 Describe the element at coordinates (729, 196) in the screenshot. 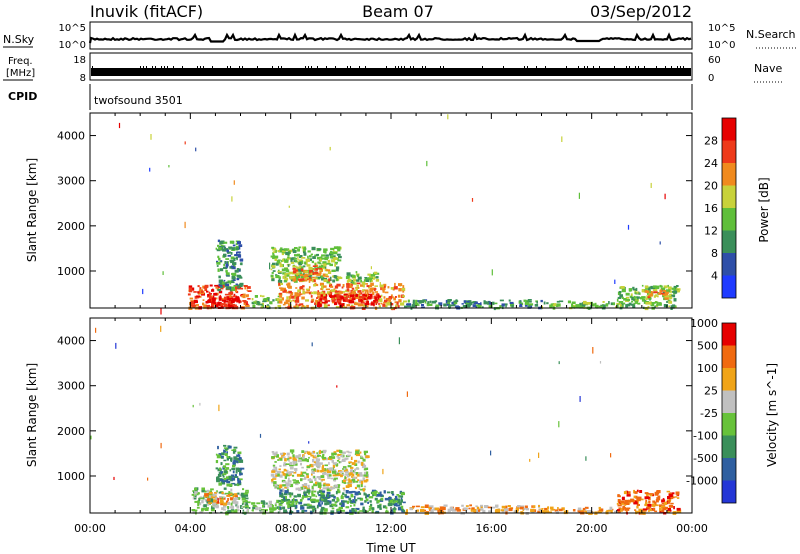

I see `power-colorbar-swatch` at that location.